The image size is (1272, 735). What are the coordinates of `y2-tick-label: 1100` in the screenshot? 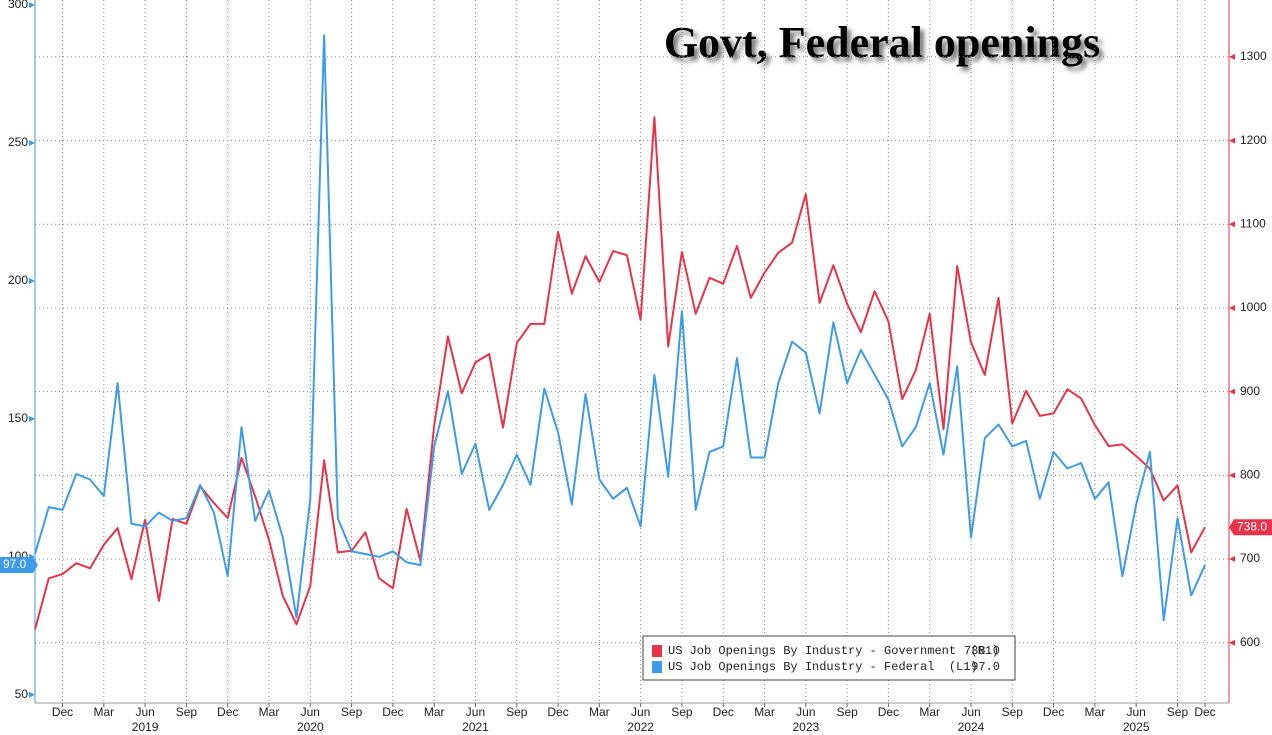 It's located at (1253, 223).